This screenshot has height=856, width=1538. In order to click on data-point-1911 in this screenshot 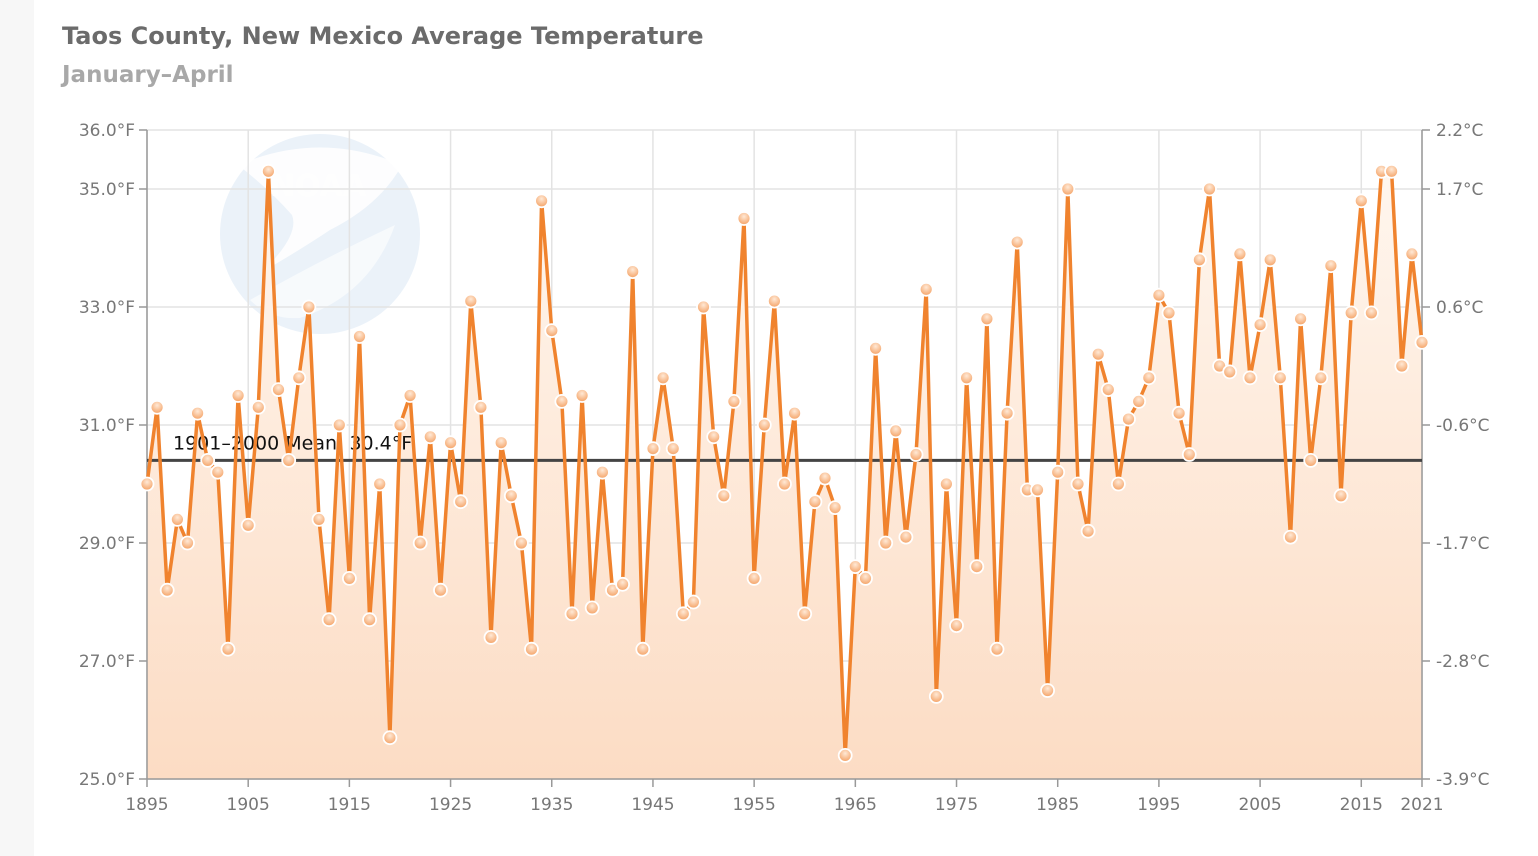, I will do `click(309, 307)`.